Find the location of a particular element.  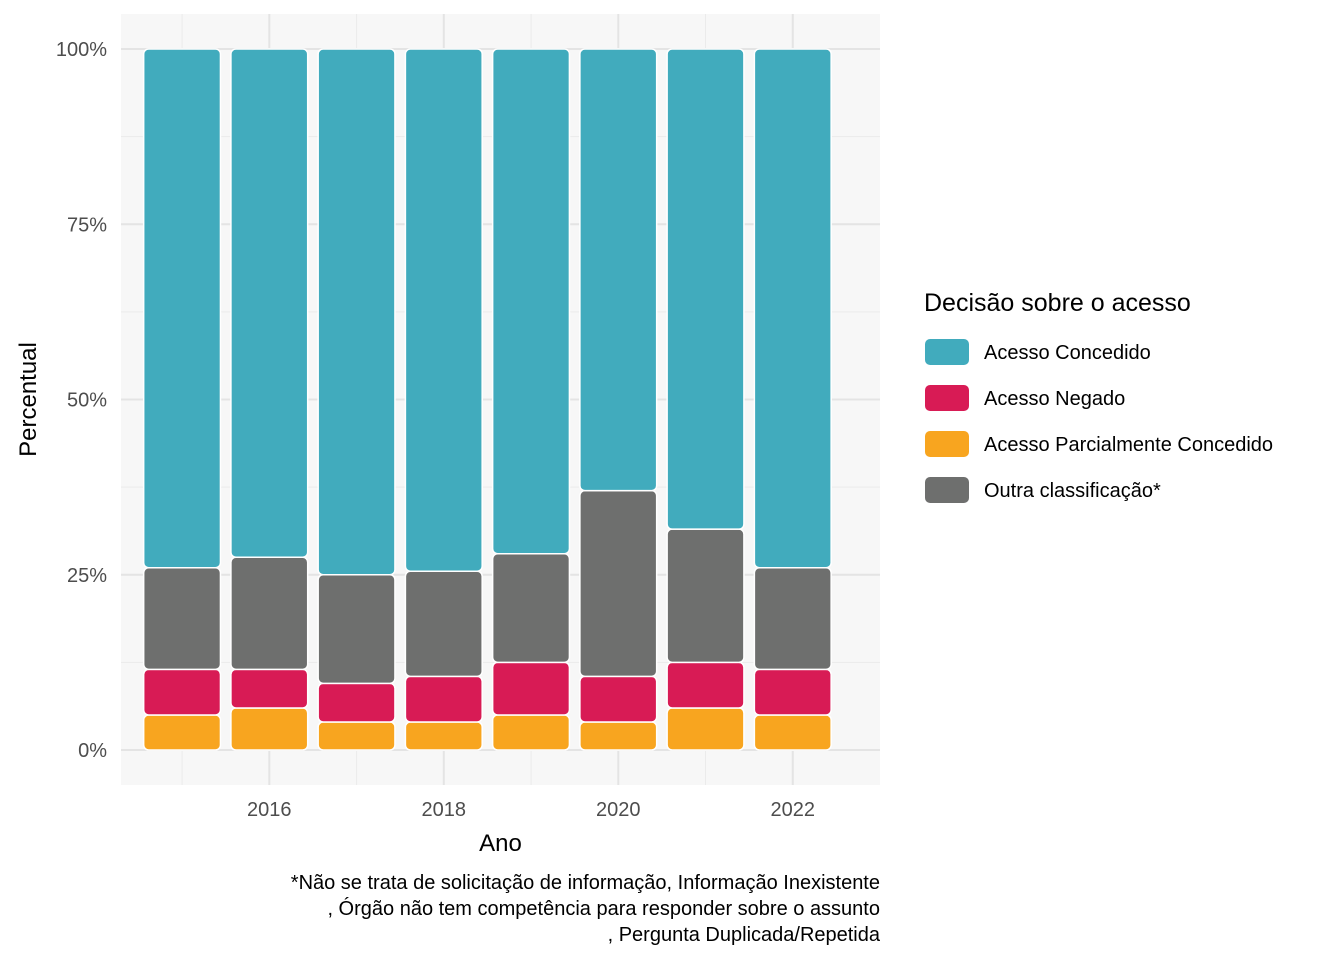

bar-segment-2022-acesso-parcialmente-concedido is located at coordinates (792, 732).